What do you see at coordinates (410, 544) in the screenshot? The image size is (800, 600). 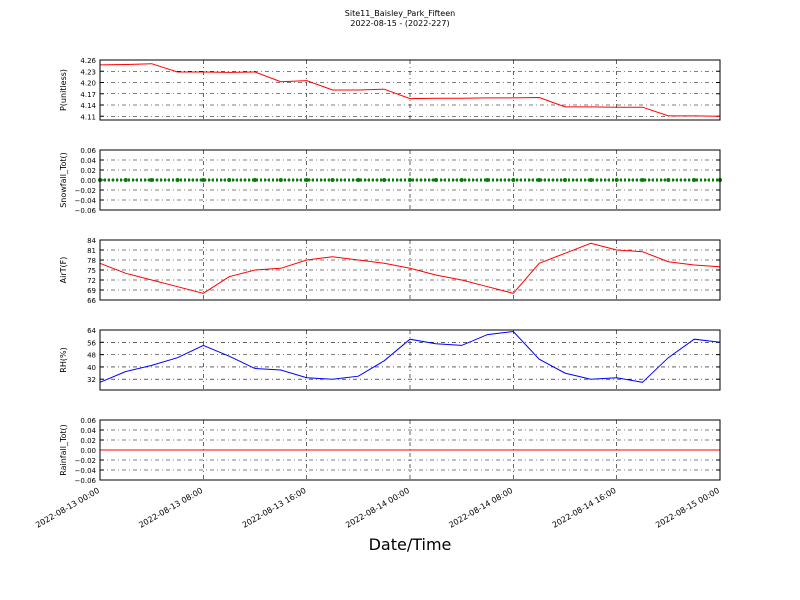 I see `x-axis-label: Date/Time` at bounding box center [410, 544].